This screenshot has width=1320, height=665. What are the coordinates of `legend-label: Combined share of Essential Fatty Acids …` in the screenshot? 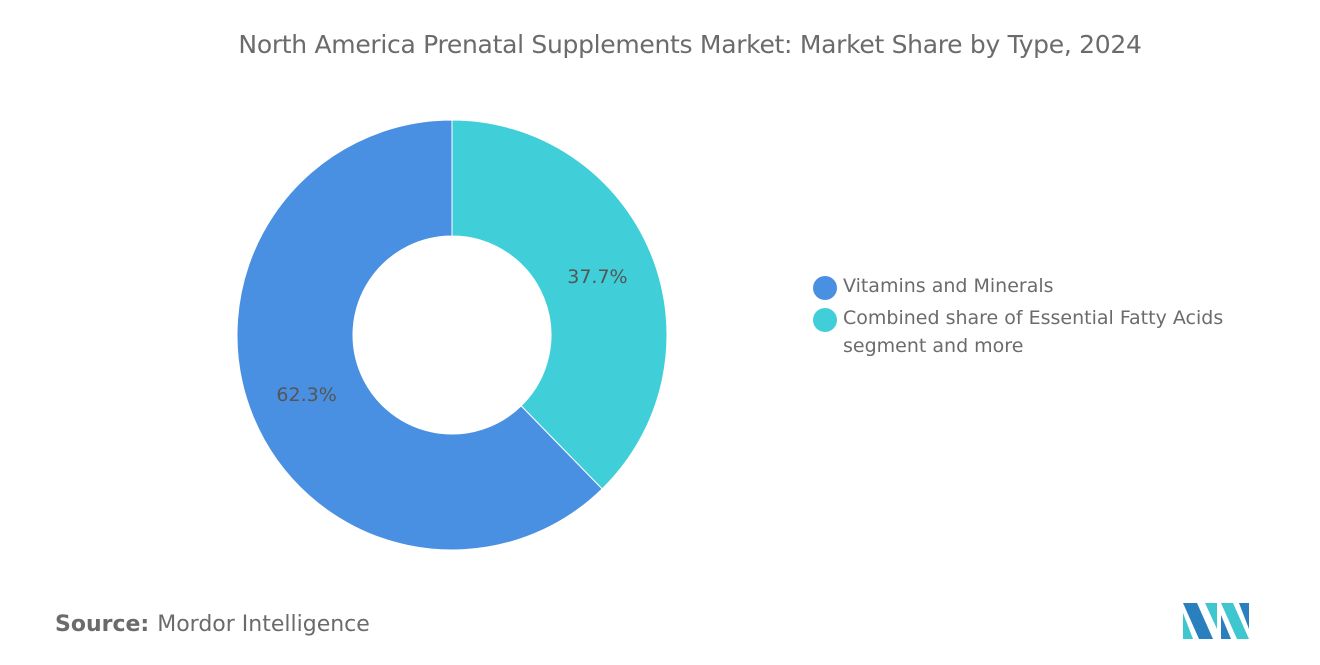 It's located at (1033, 332).